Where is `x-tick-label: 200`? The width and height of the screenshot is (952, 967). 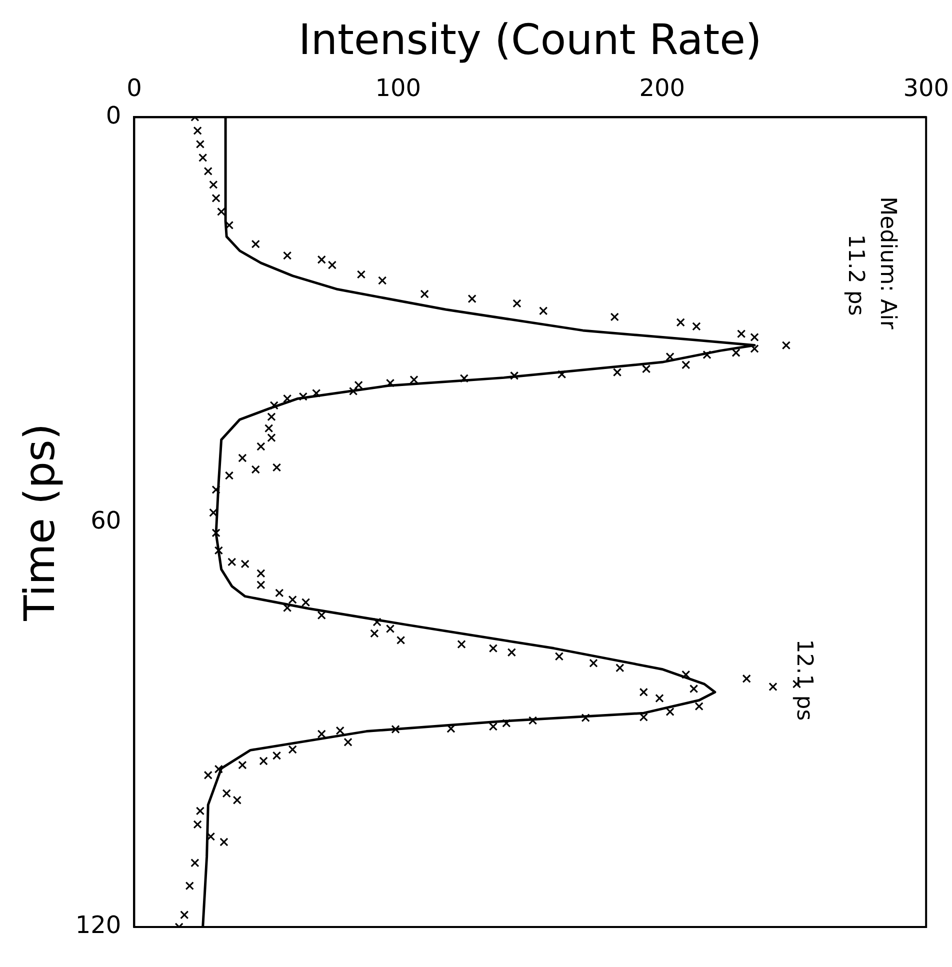 x-tick-label: 200 is located at coordinates (662, 88).